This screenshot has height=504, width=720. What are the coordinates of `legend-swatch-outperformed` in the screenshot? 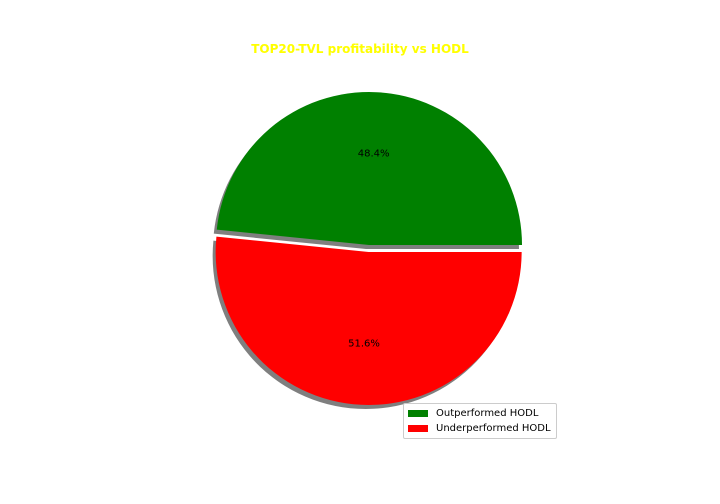 It's located at (418, 413).